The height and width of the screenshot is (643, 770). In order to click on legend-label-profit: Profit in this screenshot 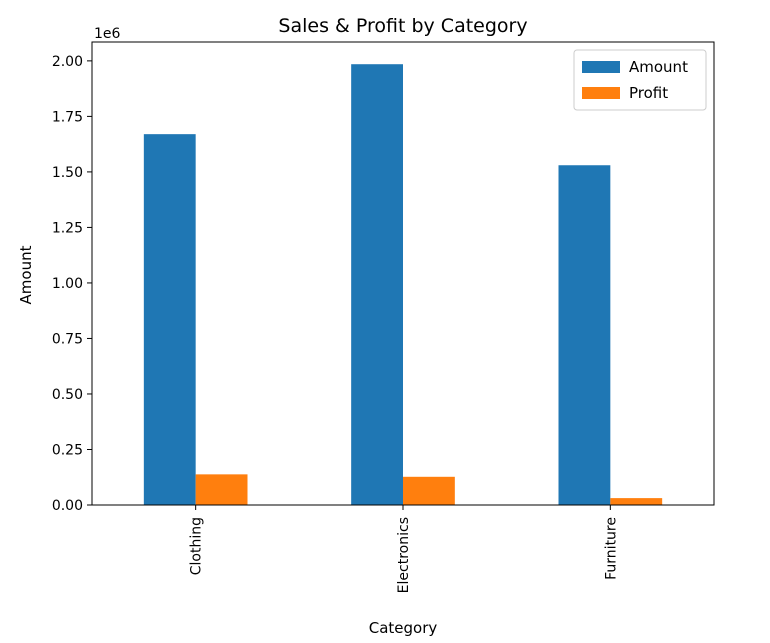, I will do `click(648, 93)`.